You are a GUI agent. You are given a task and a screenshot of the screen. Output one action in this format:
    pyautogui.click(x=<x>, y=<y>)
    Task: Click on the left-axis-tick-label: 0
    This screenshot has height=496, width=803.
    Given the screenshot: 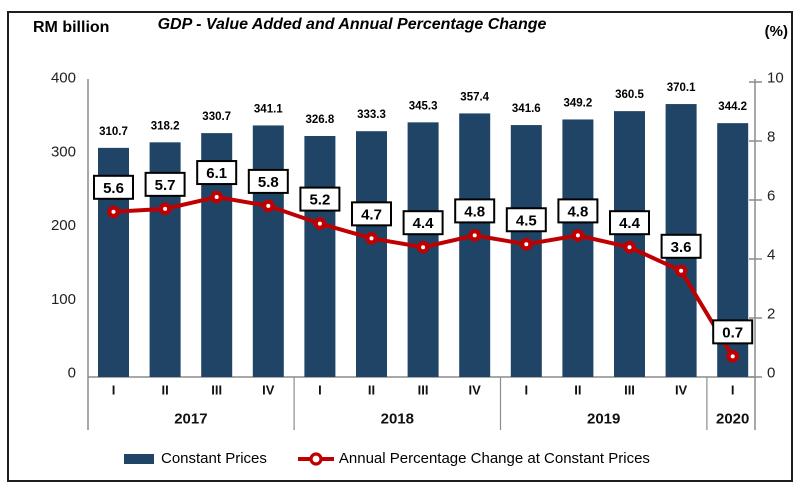 What is the action you would take?
    pyautogui.click(x=72, y=373)
    